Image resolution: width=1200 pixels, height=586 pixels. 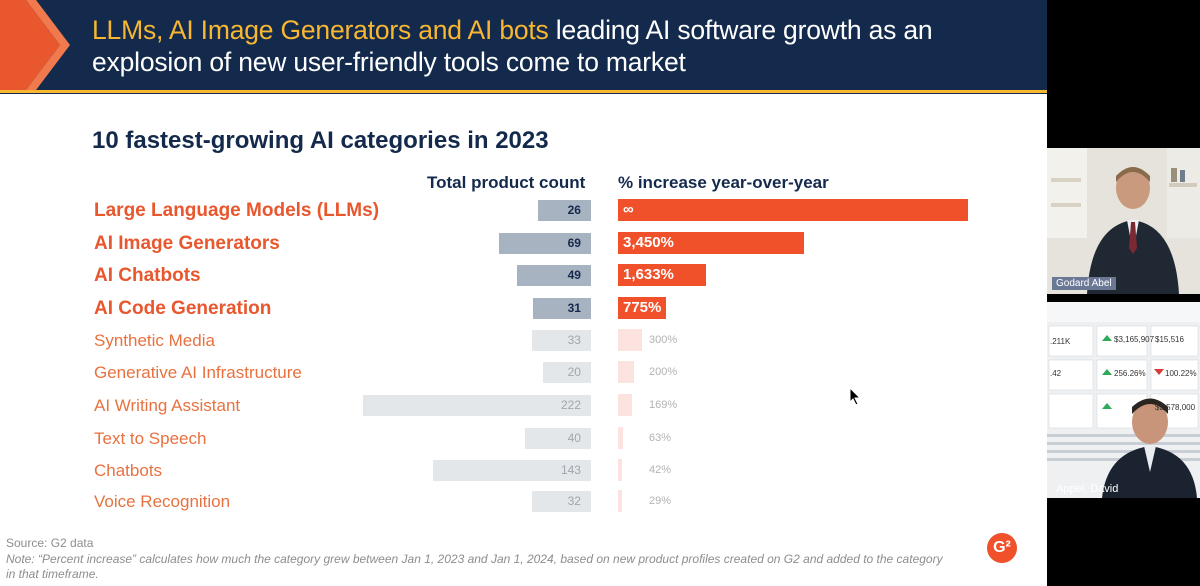 What do you see at coordinates (523, 91) in the screenshot?
I see `header-underline` at bounding box center [523, 91].